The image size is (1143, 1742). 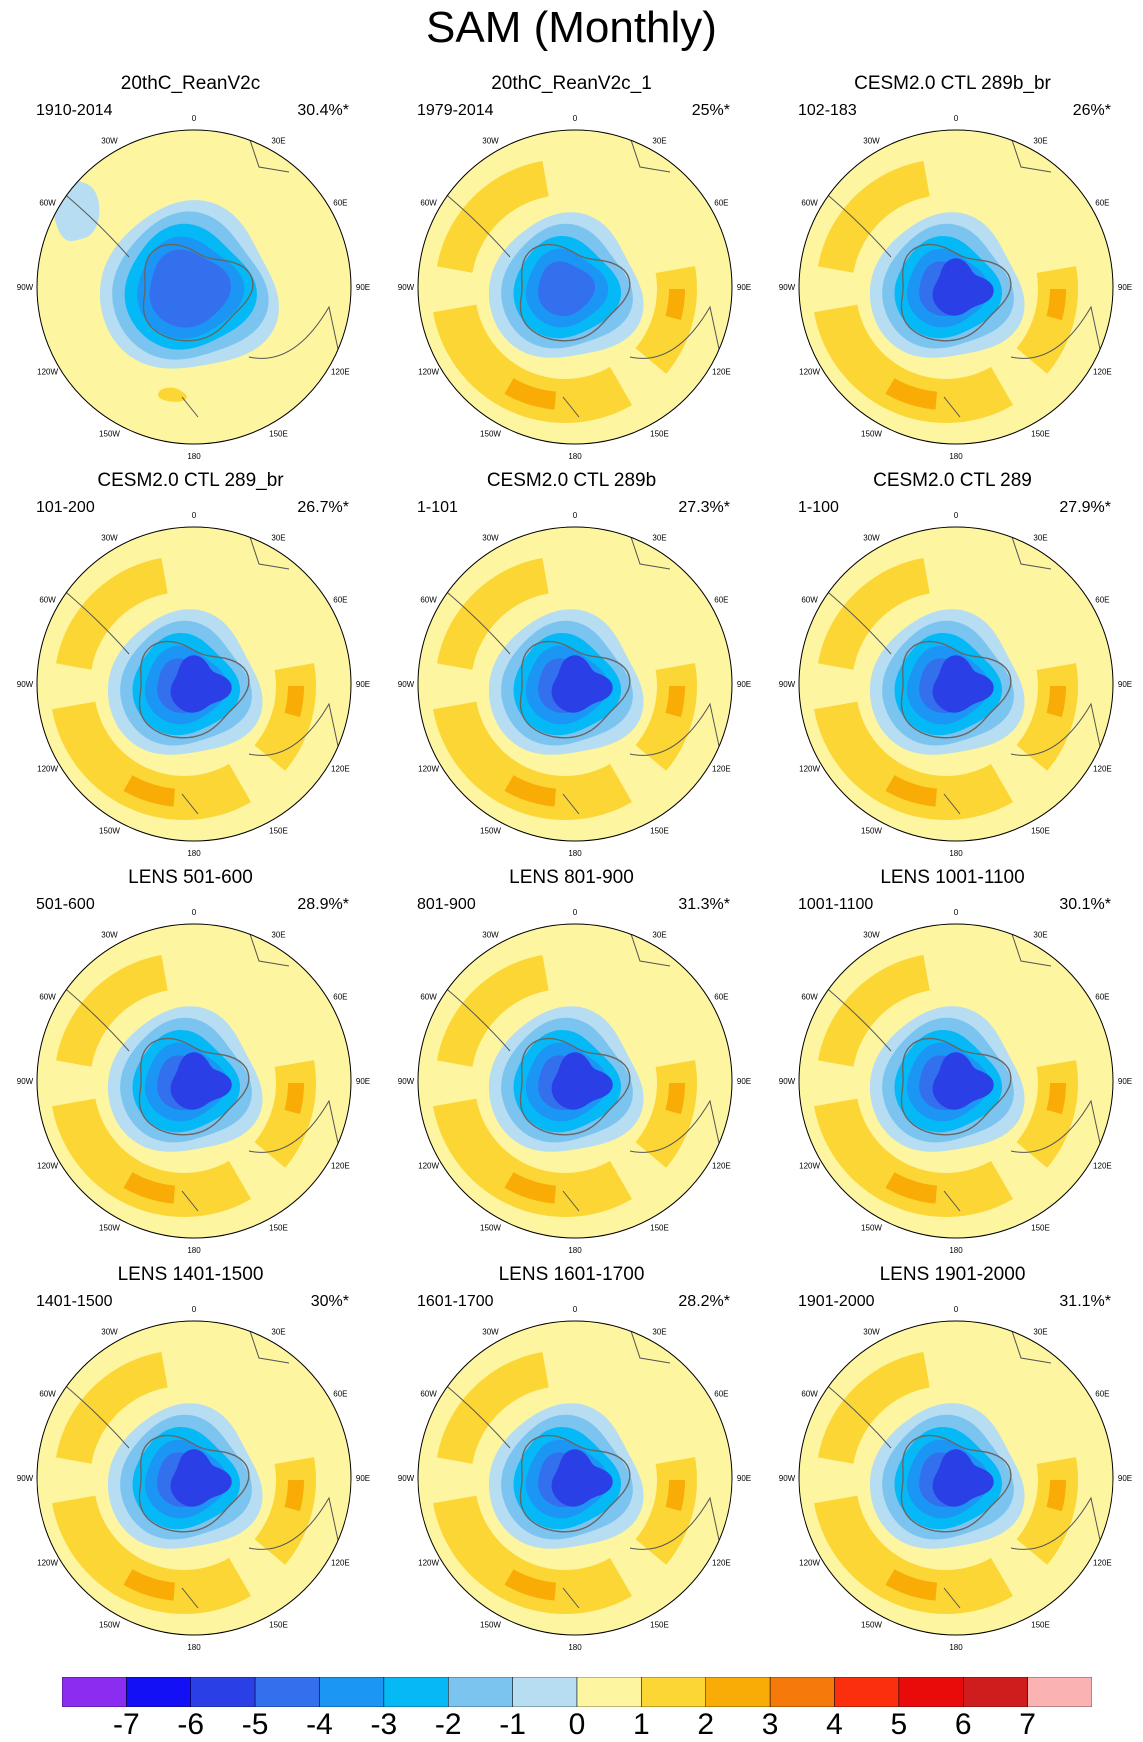 I want to click on panel-title: LENS 1401-1500, so click(x=190, y=1274).